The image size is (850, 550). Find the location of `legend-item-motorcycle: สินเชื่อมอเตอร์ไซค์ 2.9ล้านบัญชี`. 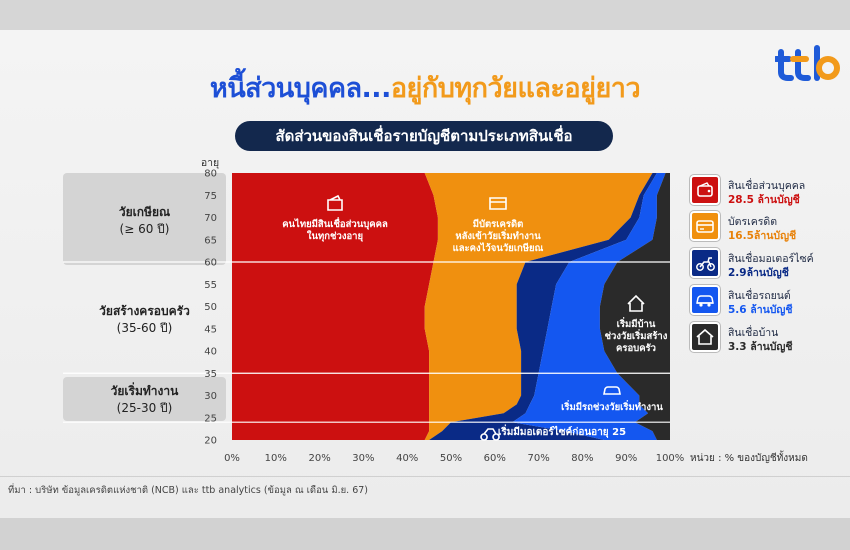

legend-item-motorcycle: สินเชื่อมอเตอร์ไซค์ 2.9ล้านบัญชี is located at coordinates (764, 267).